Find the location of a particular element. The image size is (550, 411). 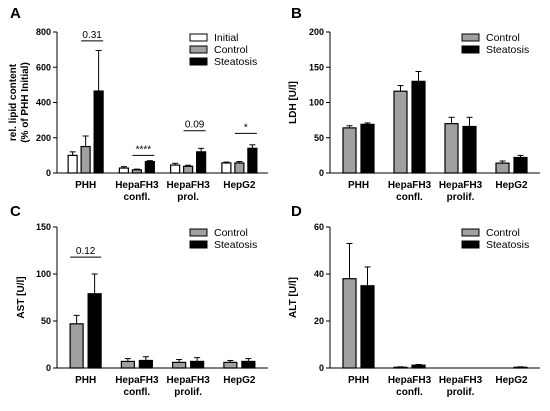

x-category-label: HepaFH3 prol. is located at coordinates (188, 191).